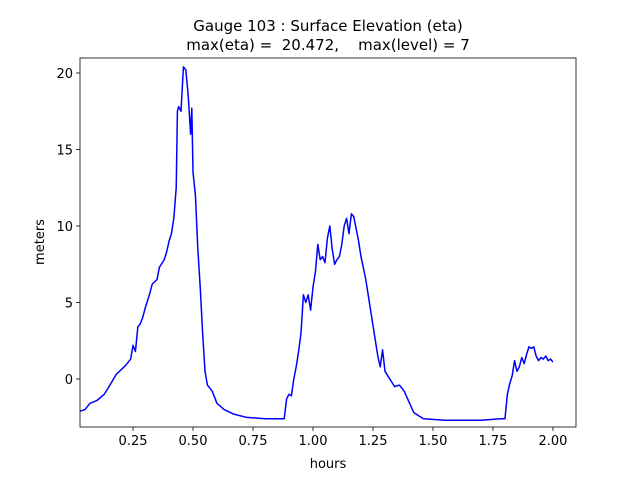 This screenshot has width=640, height=480. What do you see at coordinates (193, 441) in the screenshot?
I see `x-tick-label: 0.50` at bounding box center [193, 441].